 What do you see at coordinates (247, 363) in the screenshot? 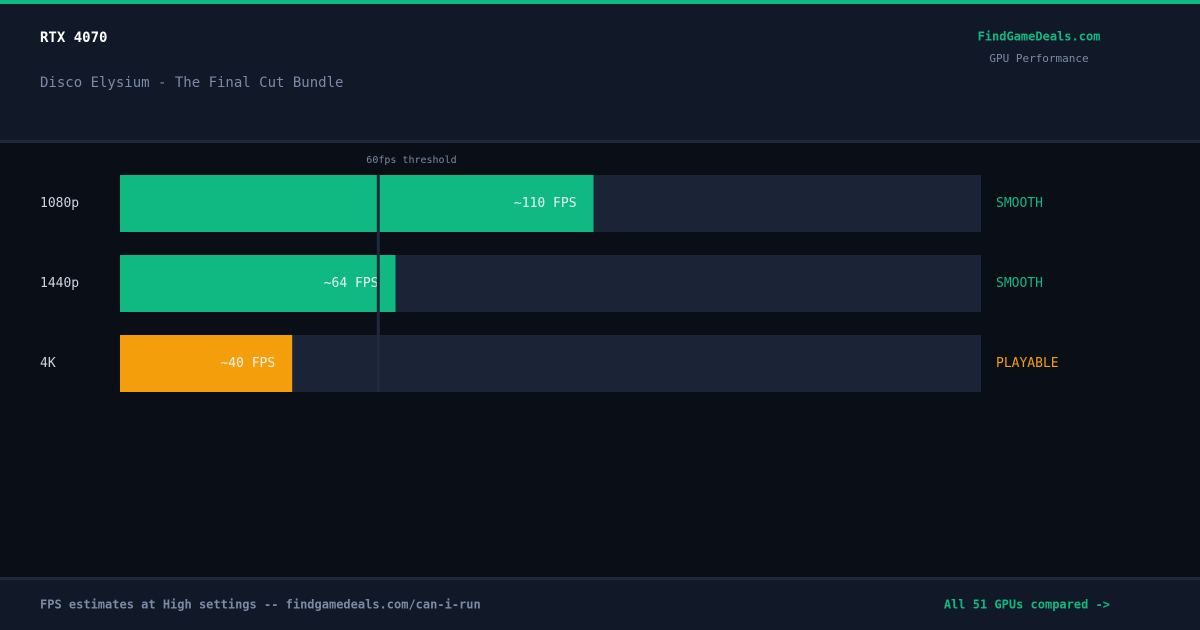
I see `value-label: ~40 FPS` at bounding box center [247, 363].